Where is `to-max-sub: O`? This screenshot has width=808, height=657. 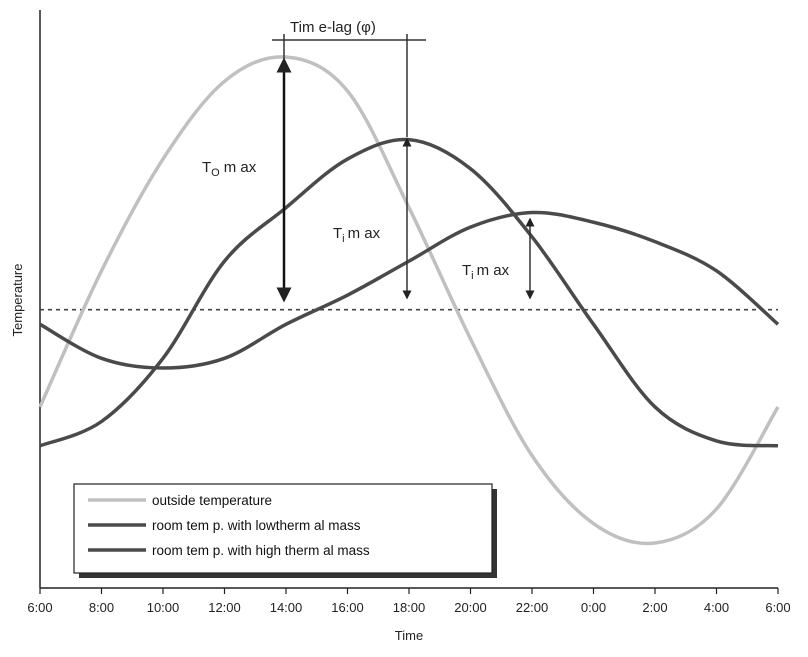
to-max-sub: O is located at coordinates (215, 173).